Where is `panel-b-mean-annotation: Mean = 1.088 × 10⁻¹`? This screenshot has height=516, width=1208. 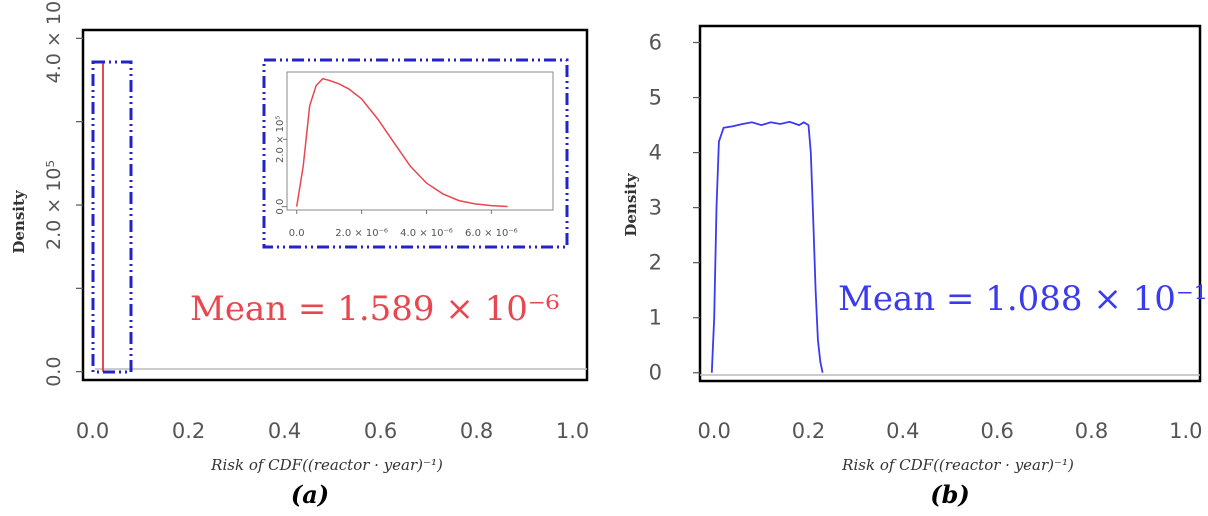
panel-b-mean-annotation: Mean = 1.088 × 10⁻¹ is located at coordinates (1022, 299).